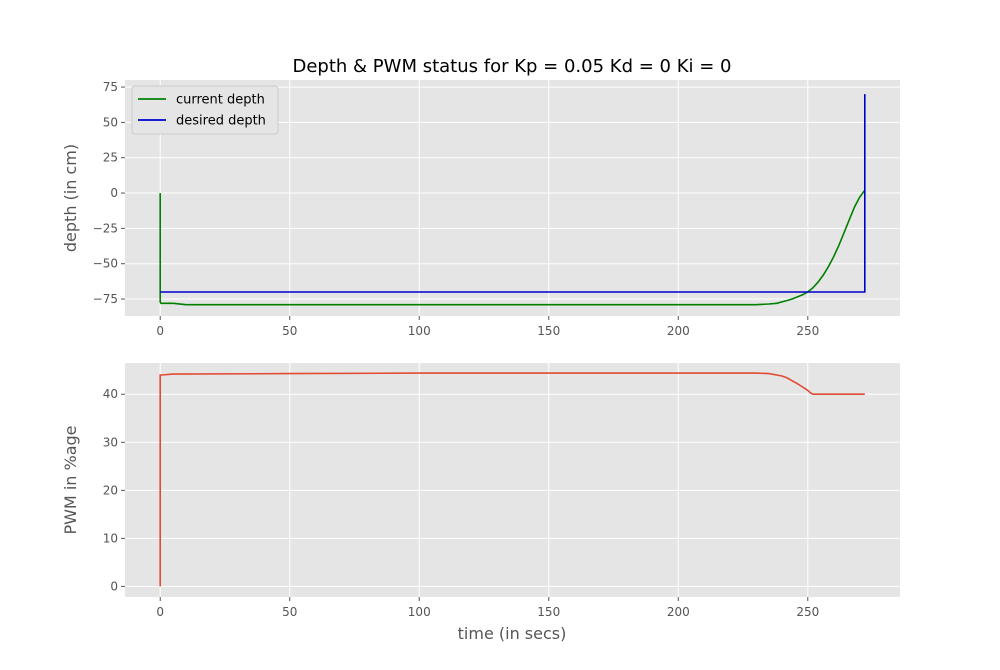 The image size is (1000, 670). Describe the element at coordinates (110, 87) in the screenshot. I see `depth-y-tick-label: 75` at that location.